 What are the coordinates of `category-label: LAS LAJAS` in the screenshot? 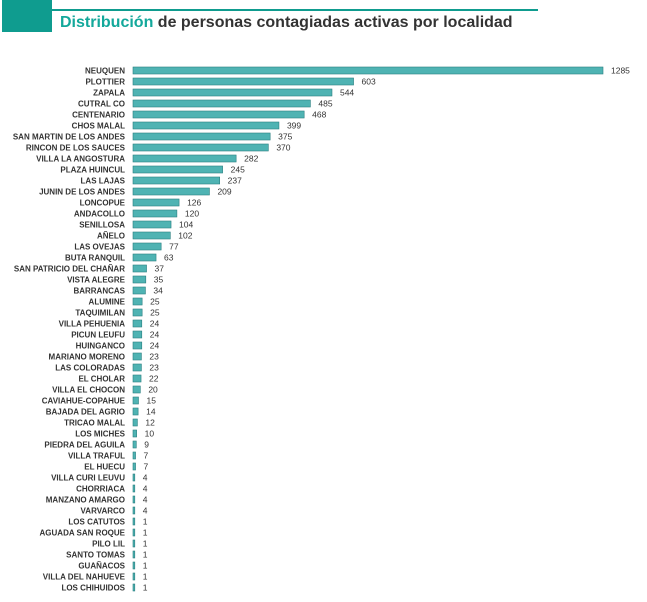 It's located at (103, 181).